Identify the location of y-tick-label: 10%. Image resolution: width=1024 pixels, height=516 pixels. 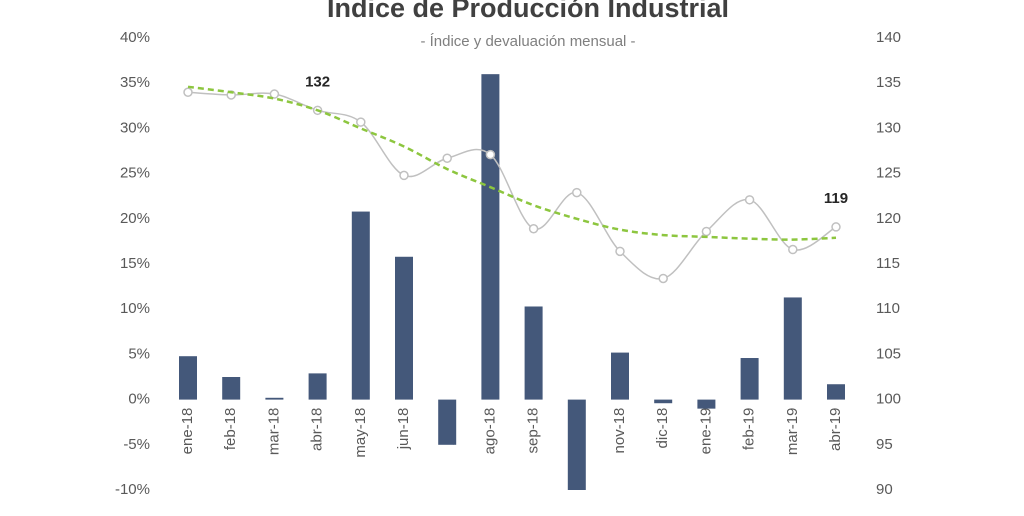
(135, 308).